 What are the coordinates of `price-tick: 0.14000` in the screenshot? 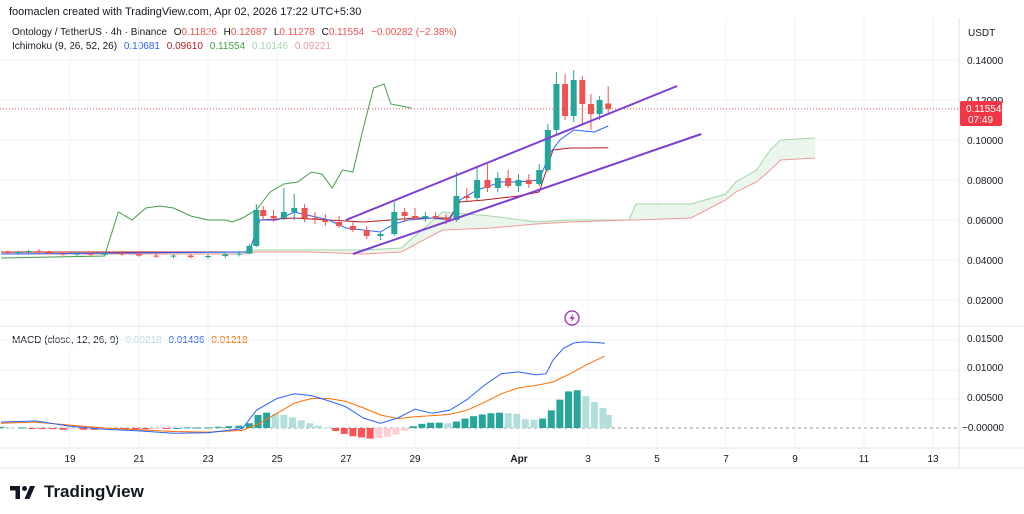 It's located at (985, 61).